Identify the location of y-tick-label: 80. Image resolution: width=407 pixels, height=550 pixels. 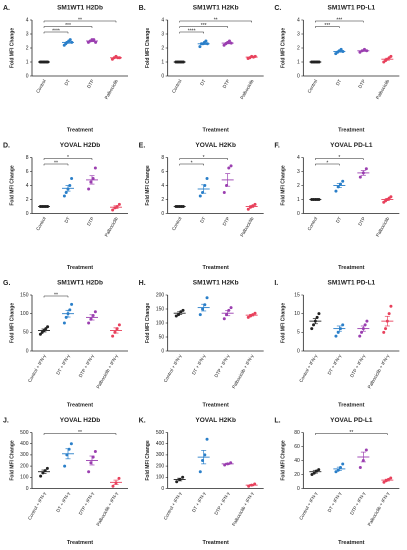
(297, 433).